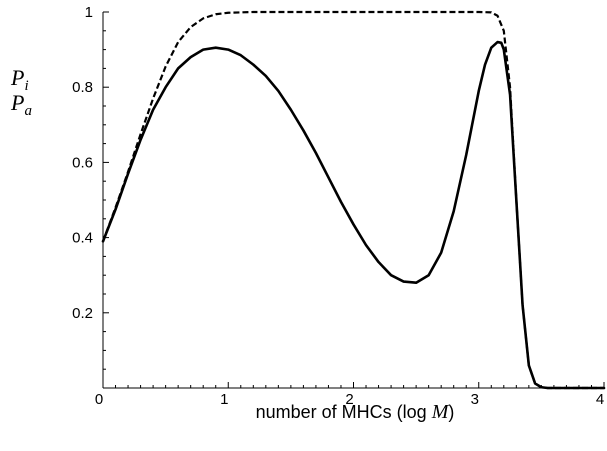 The height and width of the screenshot is (451, 607). Describe the element at coordinates (99, 399) in the screenshot. I see `x-tick-label: 0` at that location.